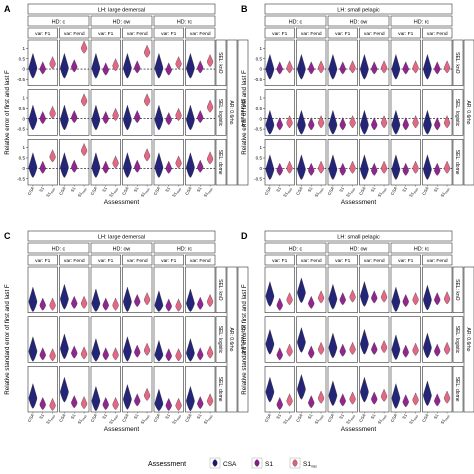  Describe the element at coordinates (122, 22) in the screenshot. I see `hd-strip-label: HD: ow` at that location.